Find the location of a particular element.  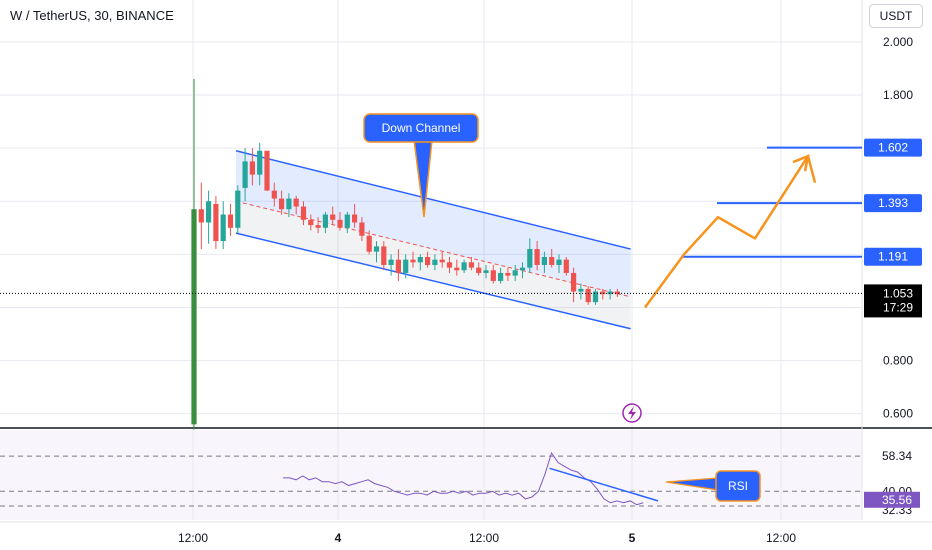

rsi-callout is located at coordinates (738, 486).